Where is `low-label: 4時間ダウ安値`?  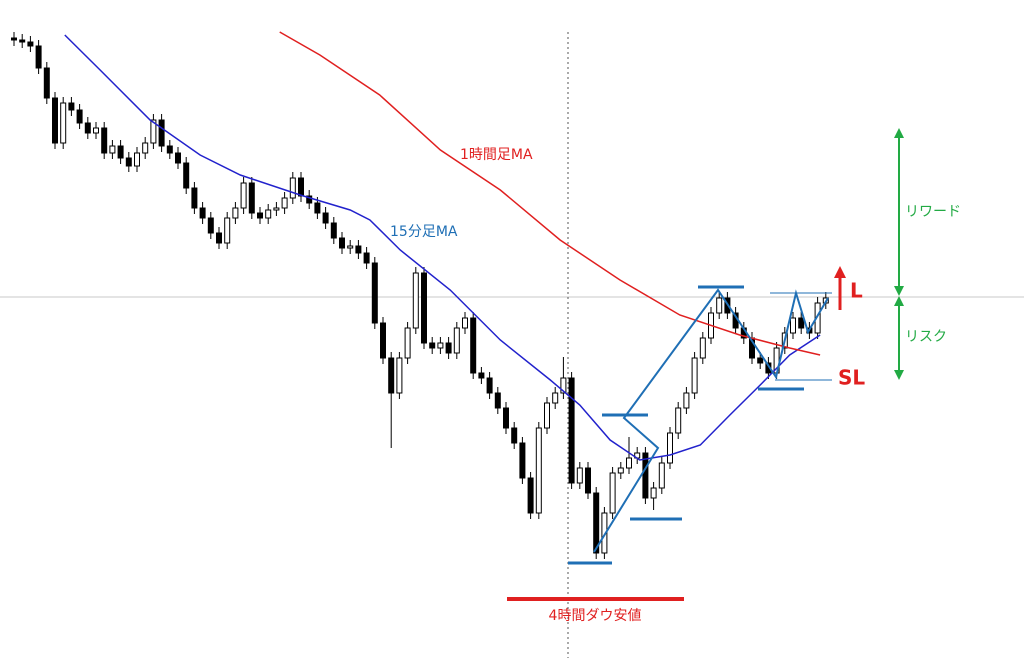
low-label: 4時間ダウ安値 is located at coordinates (595, 616).